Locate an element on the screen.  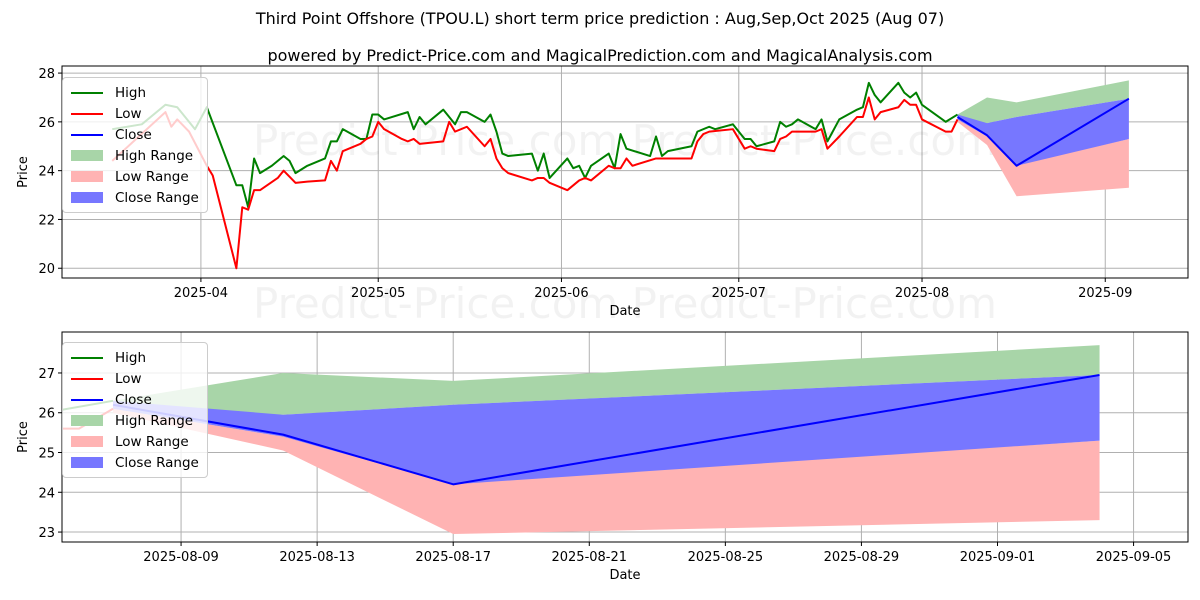
x-tick-label: 2025-08 is located at coordinates (922, 293).